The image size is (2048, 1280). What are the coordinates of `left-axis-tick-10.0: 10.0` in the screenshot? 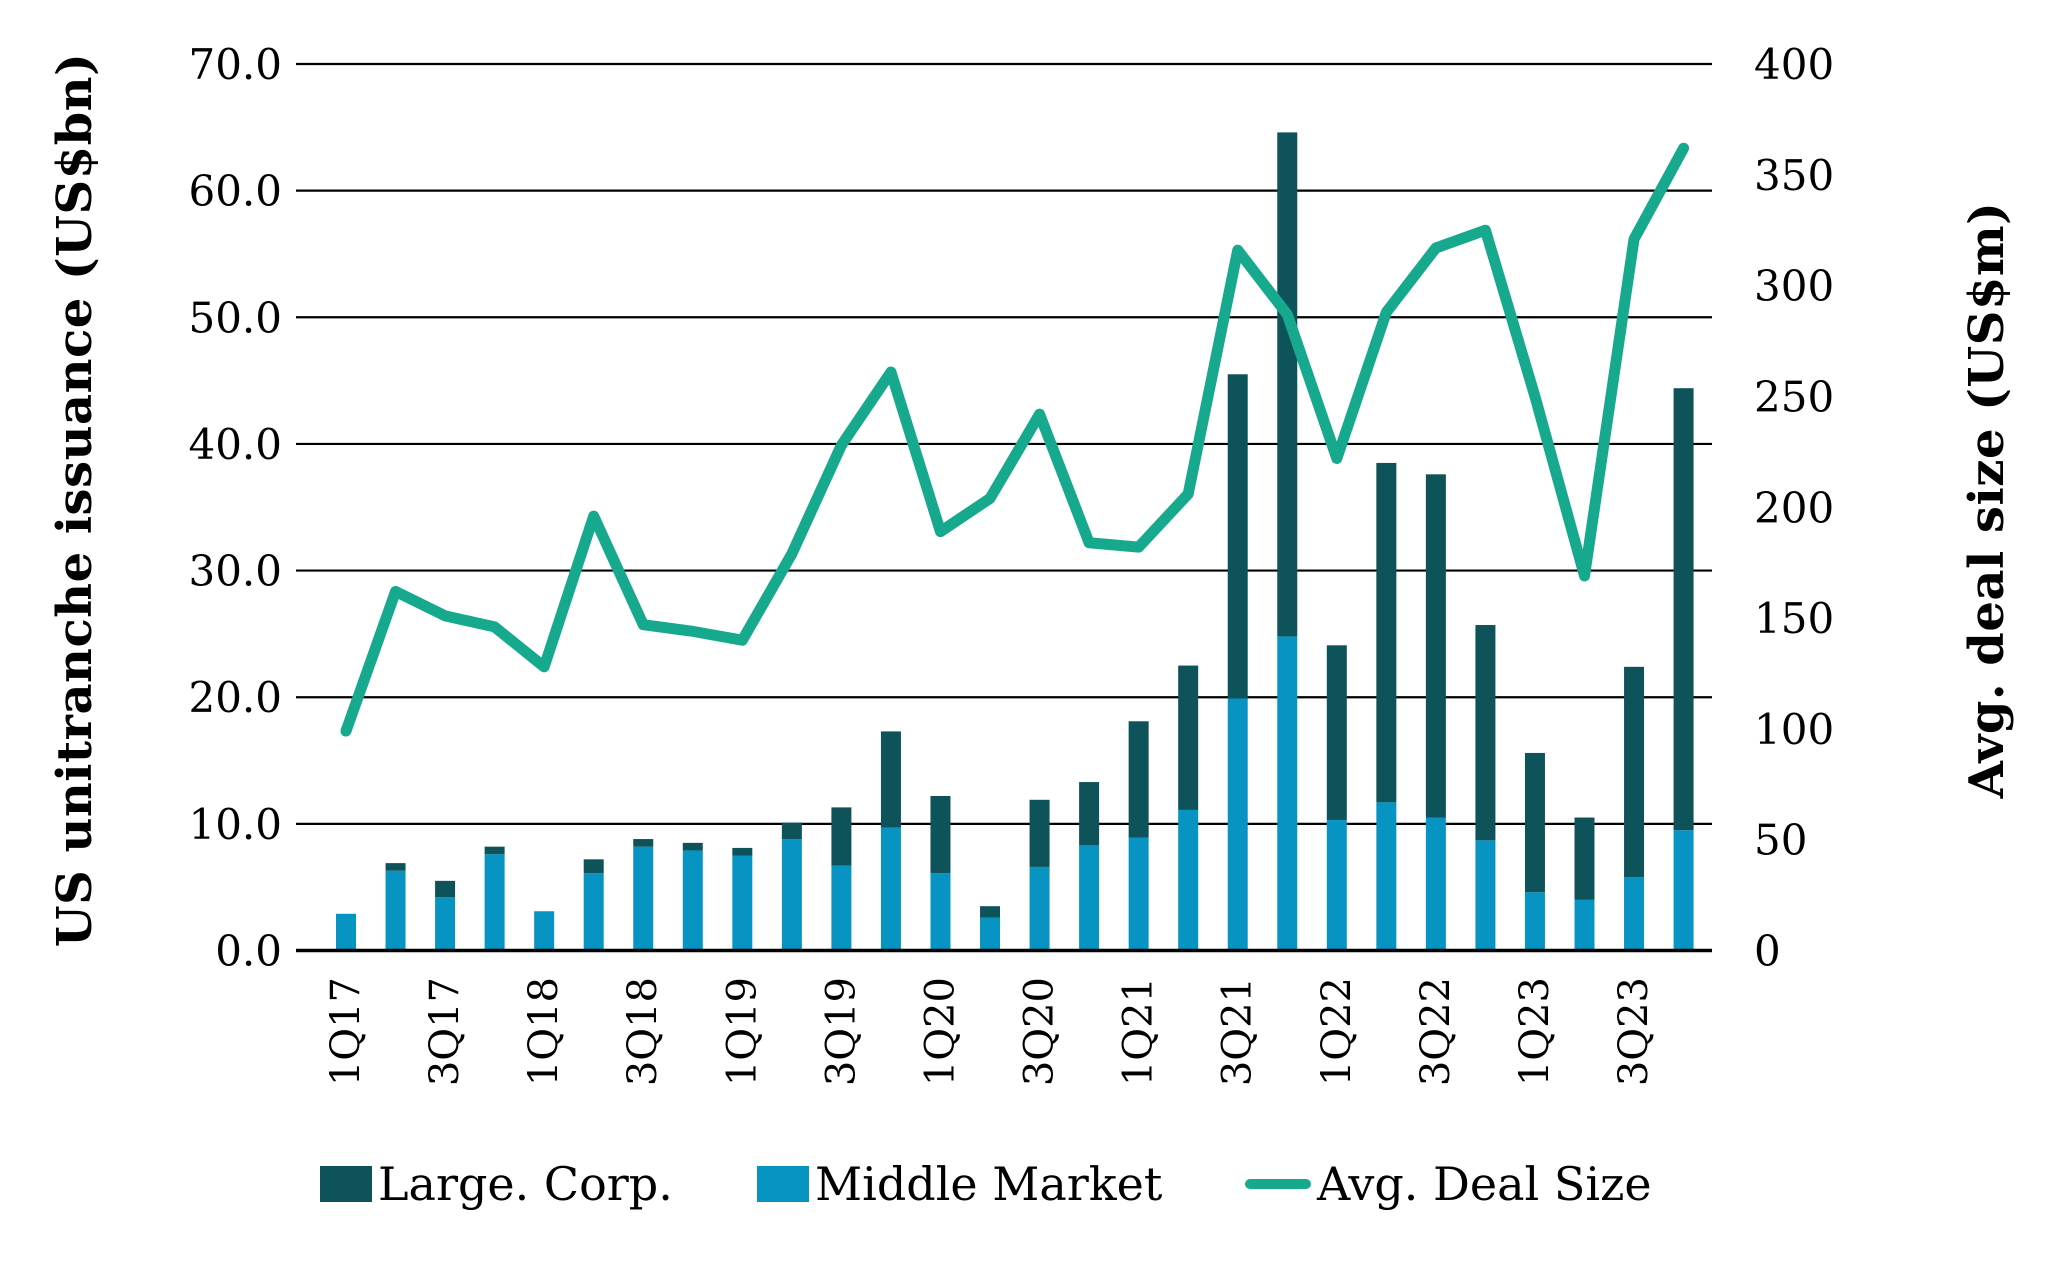 It's located at (235, 824).